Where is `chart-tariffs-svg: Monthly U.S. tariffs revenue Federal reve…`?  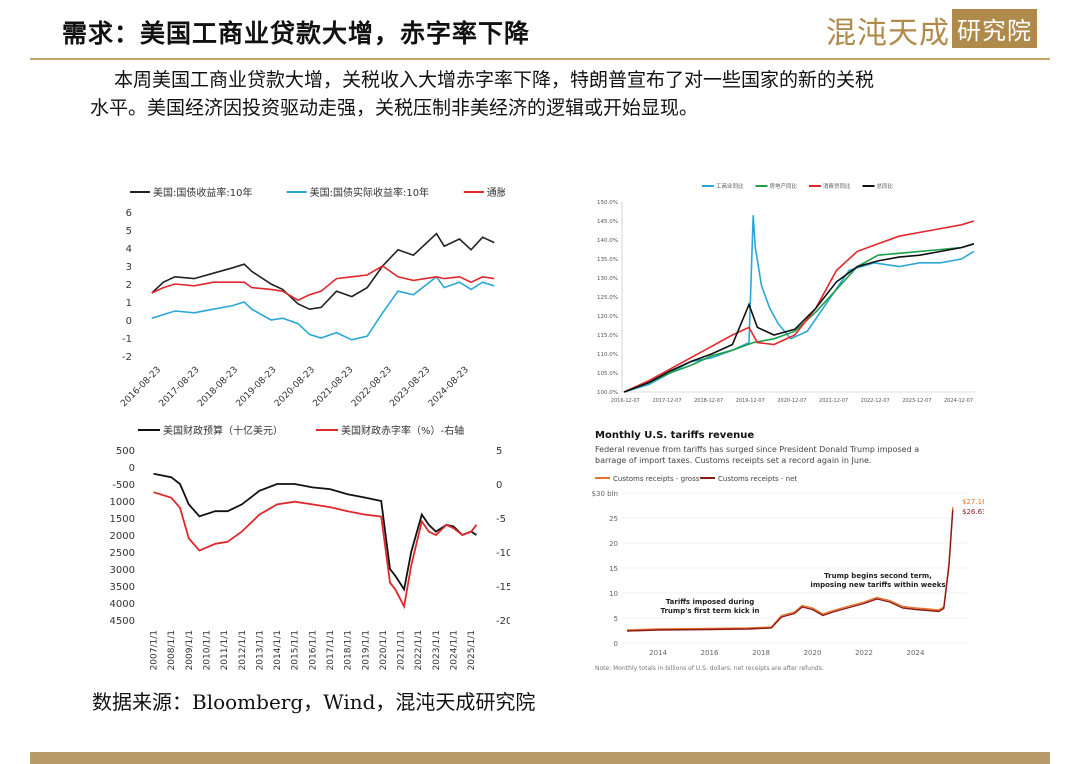 chart-tariffs-svg: Monthly U.S. tariffs revenue Federal reve… is located at coordinates (788, 551).